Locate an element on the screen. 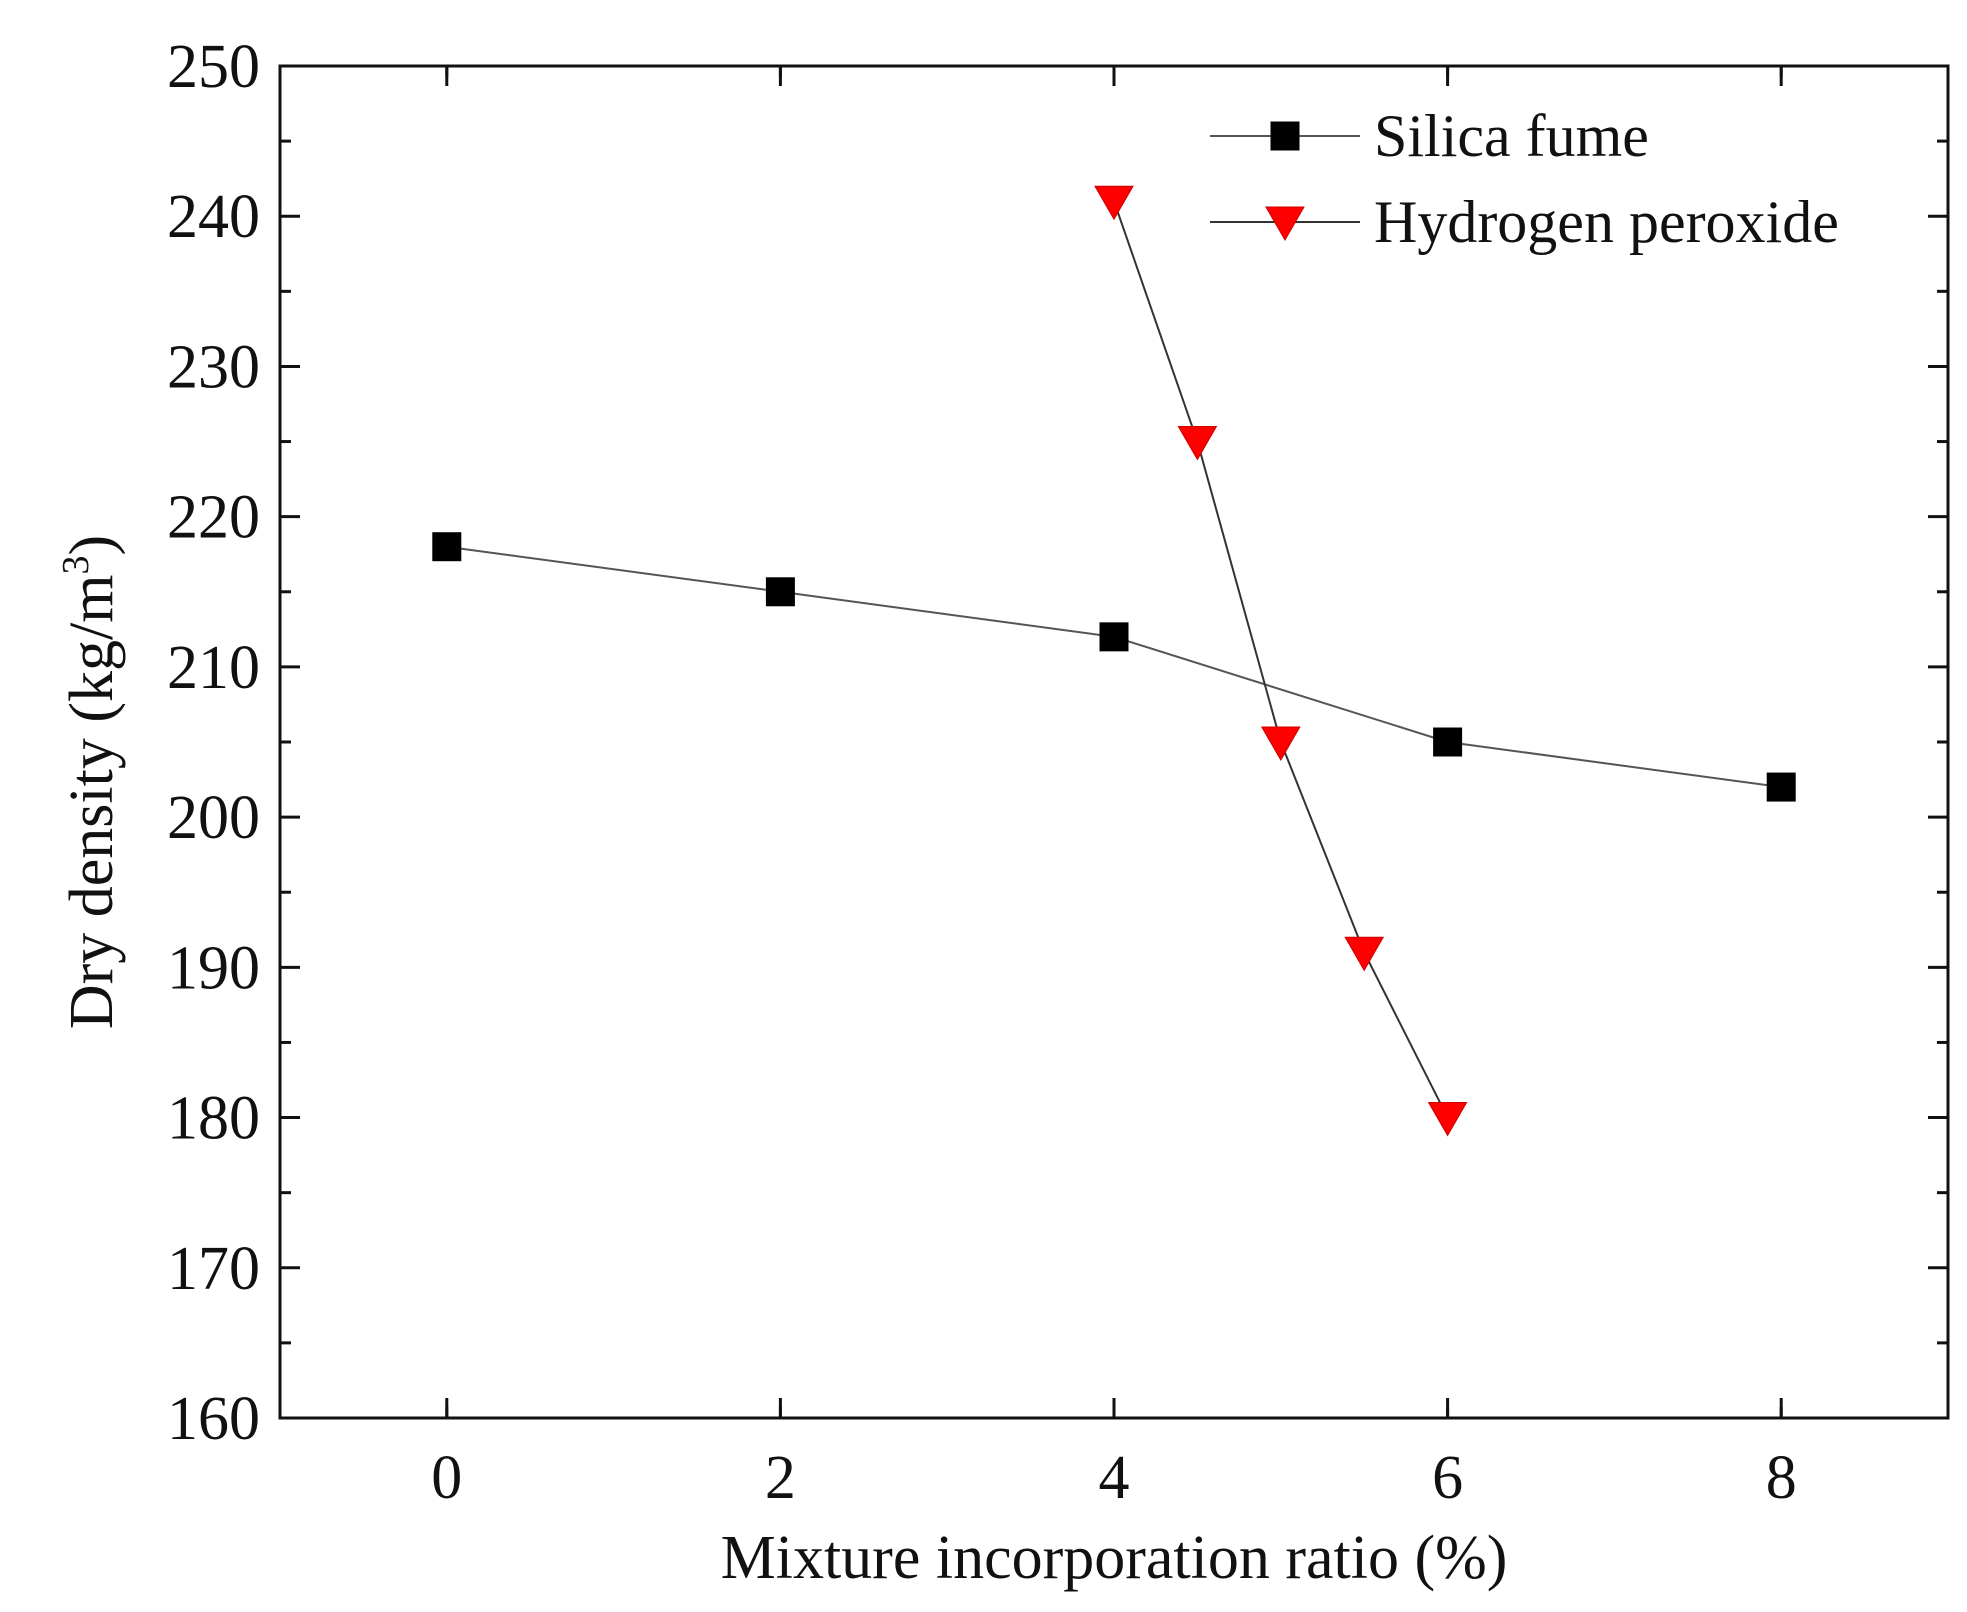 The width and height of the screenshot is (1967, 1612). y-tick-label: 230 is located at coordinates (213, 367).